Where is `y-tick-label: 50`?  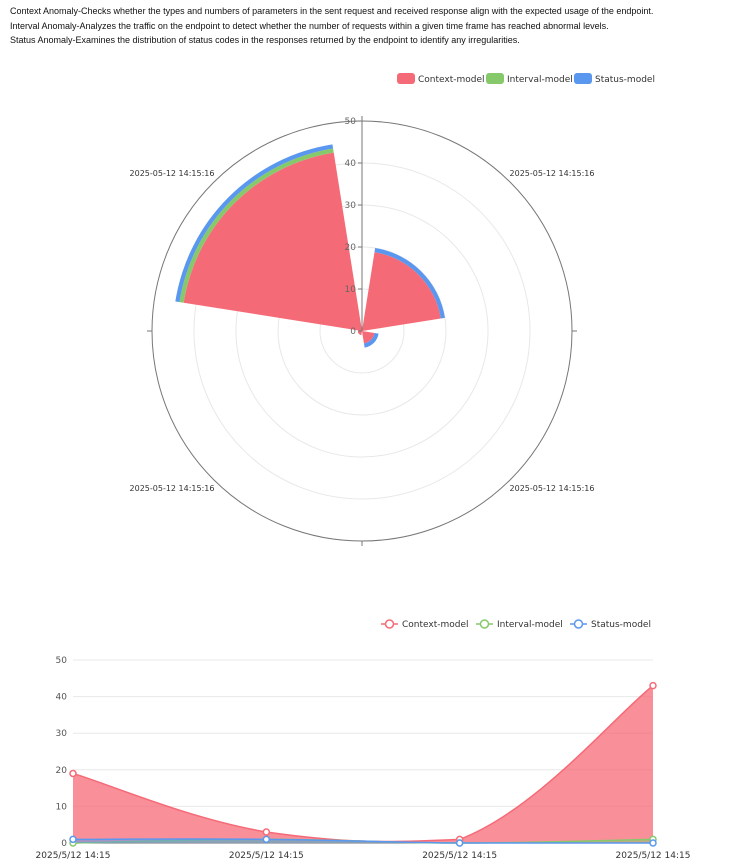 y-tick-label: 50 is located at coordinates (62, 661).